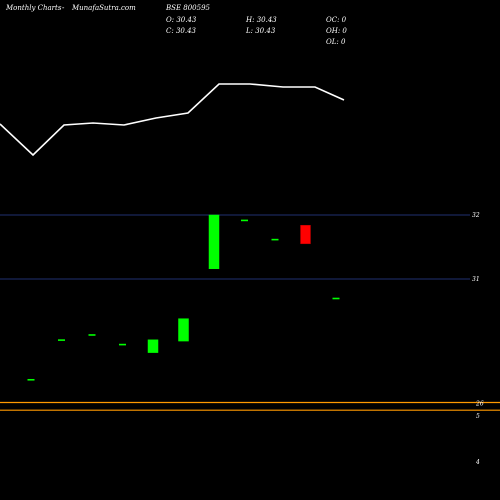 The height and width of the screenshot is (500, 500). Describe the element at coordinates (261, 31) in the screenshot. I see `low-value: L: 30.43` at that location.